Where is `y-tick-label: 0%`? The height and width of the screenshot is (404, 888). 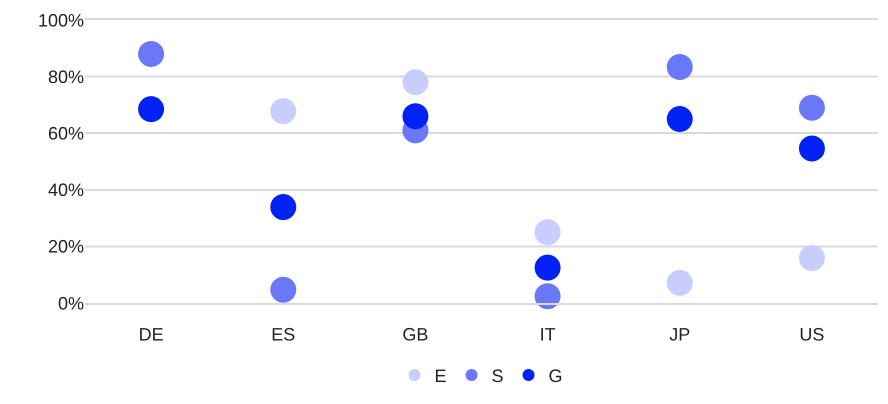
y-tick-label: 0% is located at coordinates (71, 303).